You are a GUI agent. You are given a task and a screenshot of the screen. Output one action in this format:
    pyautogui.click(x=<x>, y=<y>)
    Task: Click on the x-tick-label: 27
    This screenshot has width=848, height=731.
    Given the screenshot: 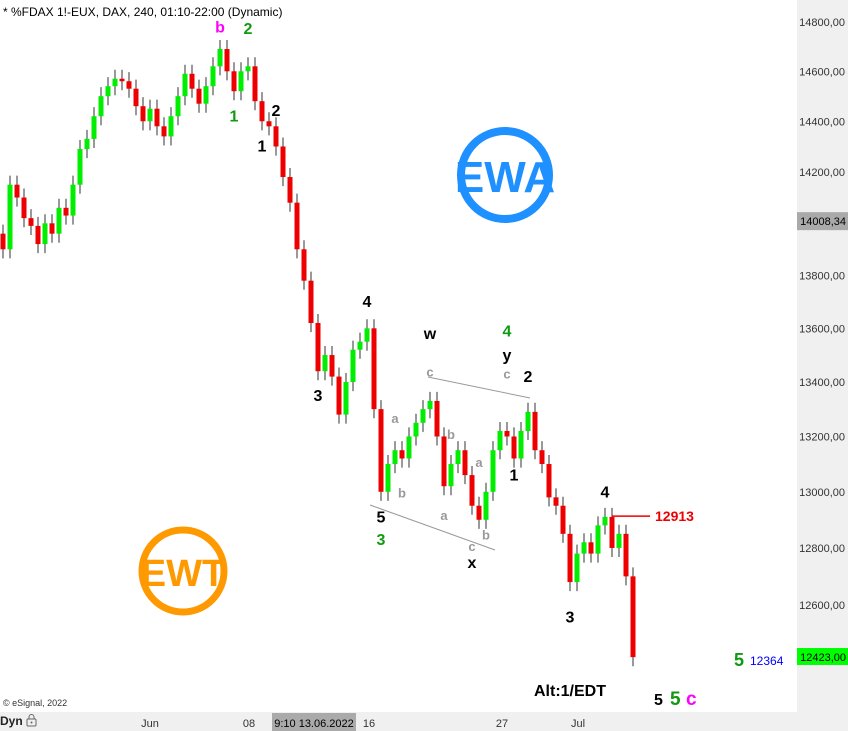 What is the action you would take?
    pyautogui.click(x=502, y=724)
    